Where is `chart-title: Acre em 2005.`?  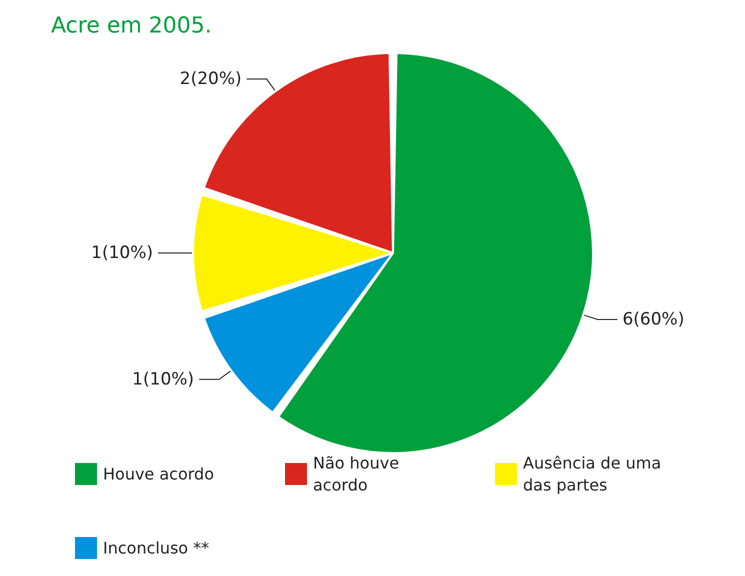 chart-title: Acre em 2005. is located at coordinates (131, 26).